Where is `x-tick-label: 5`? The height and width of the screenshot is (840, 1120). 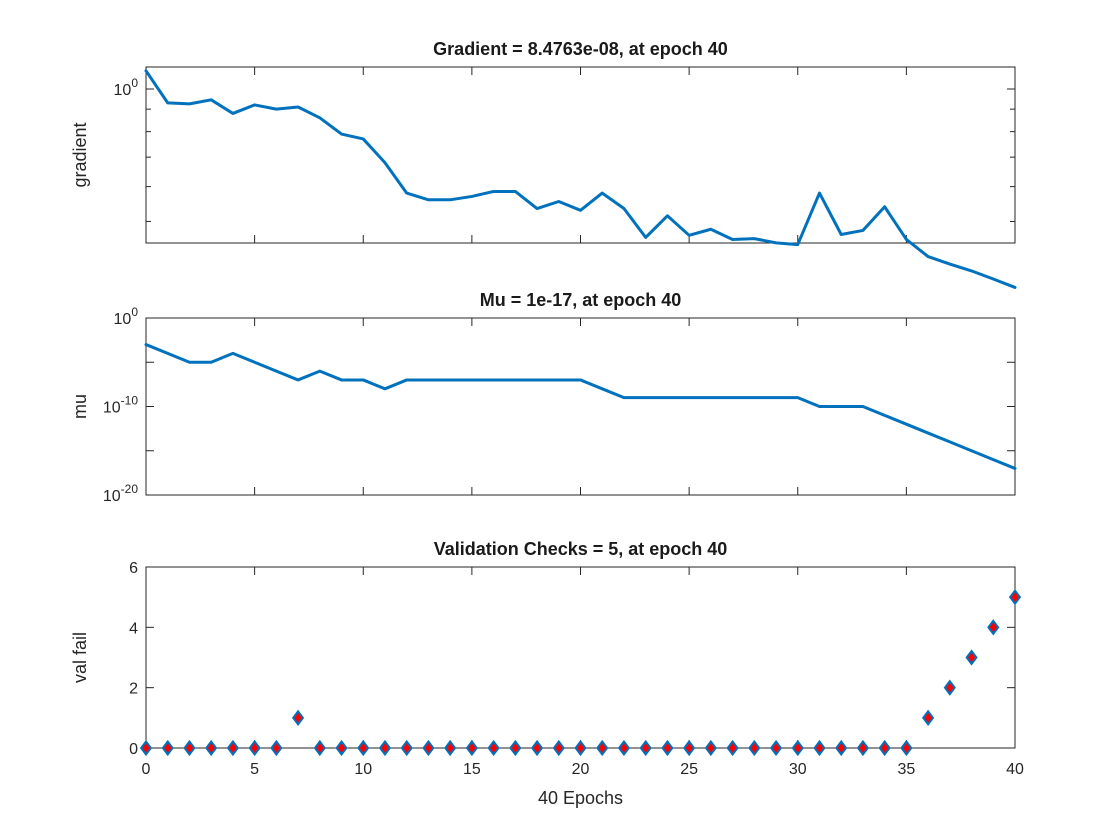 x-tick-label: 5 is located at coordinates (254, 769).